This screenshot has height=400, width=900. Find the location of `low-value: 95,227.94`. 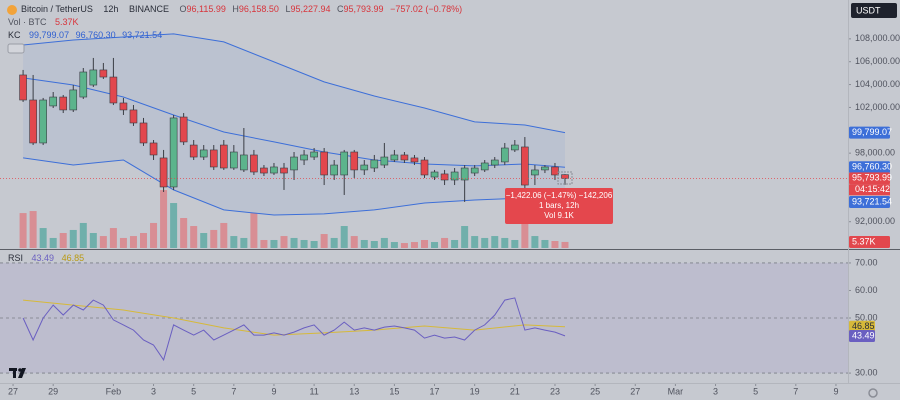

low-value: 95,227.94 is located at coordinates (310, 9).